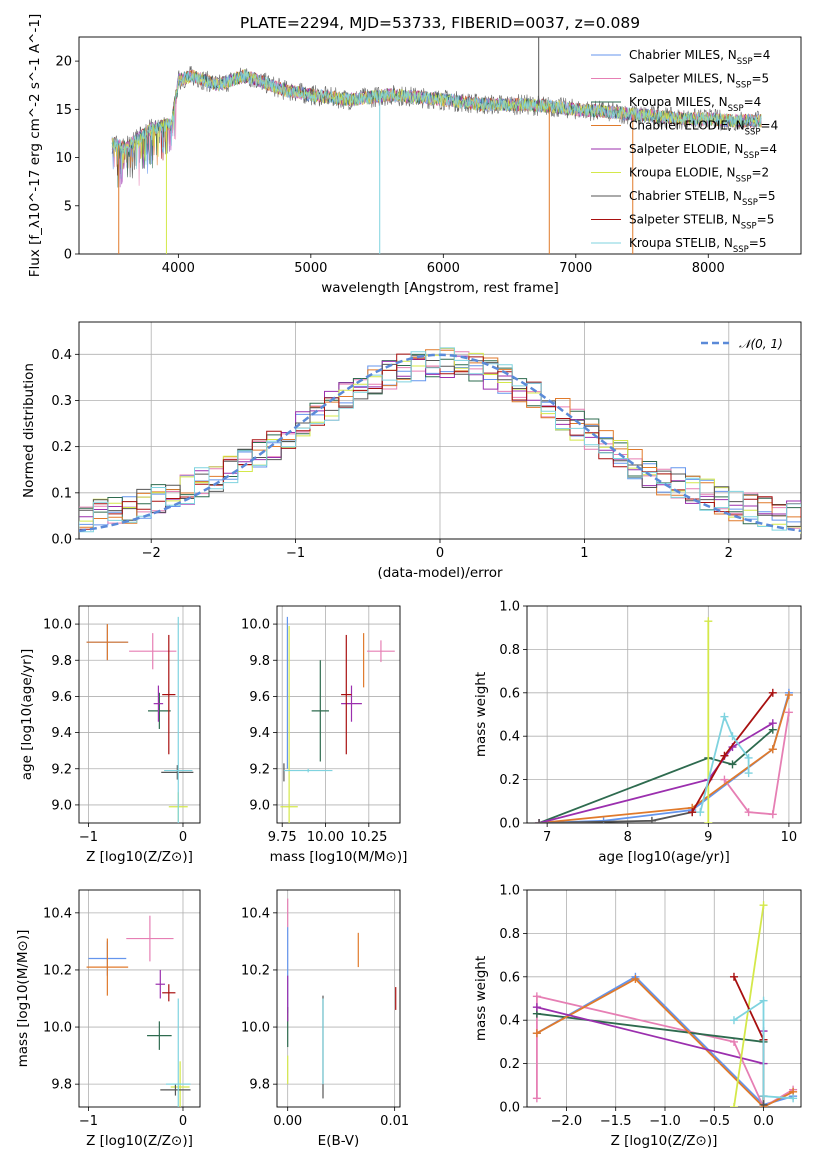 Image resolution: width=819 pixels, height=1170 pixels. What do you see at coordinates (394, 1121) in the screenshot?
I see `x-tick-label: 0.01` at bounding box center [394, 1121].